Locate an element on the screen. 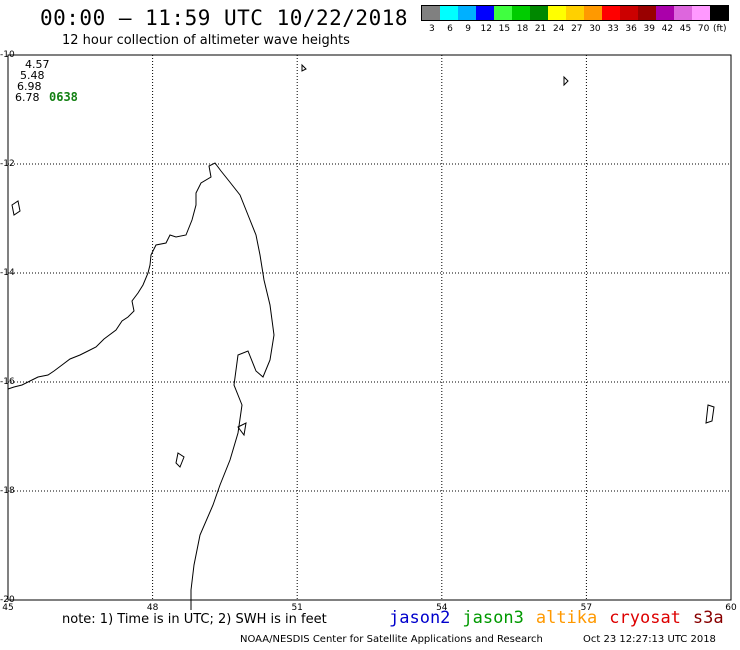  longitude-label: 57 is located at coordinates (586, 608).